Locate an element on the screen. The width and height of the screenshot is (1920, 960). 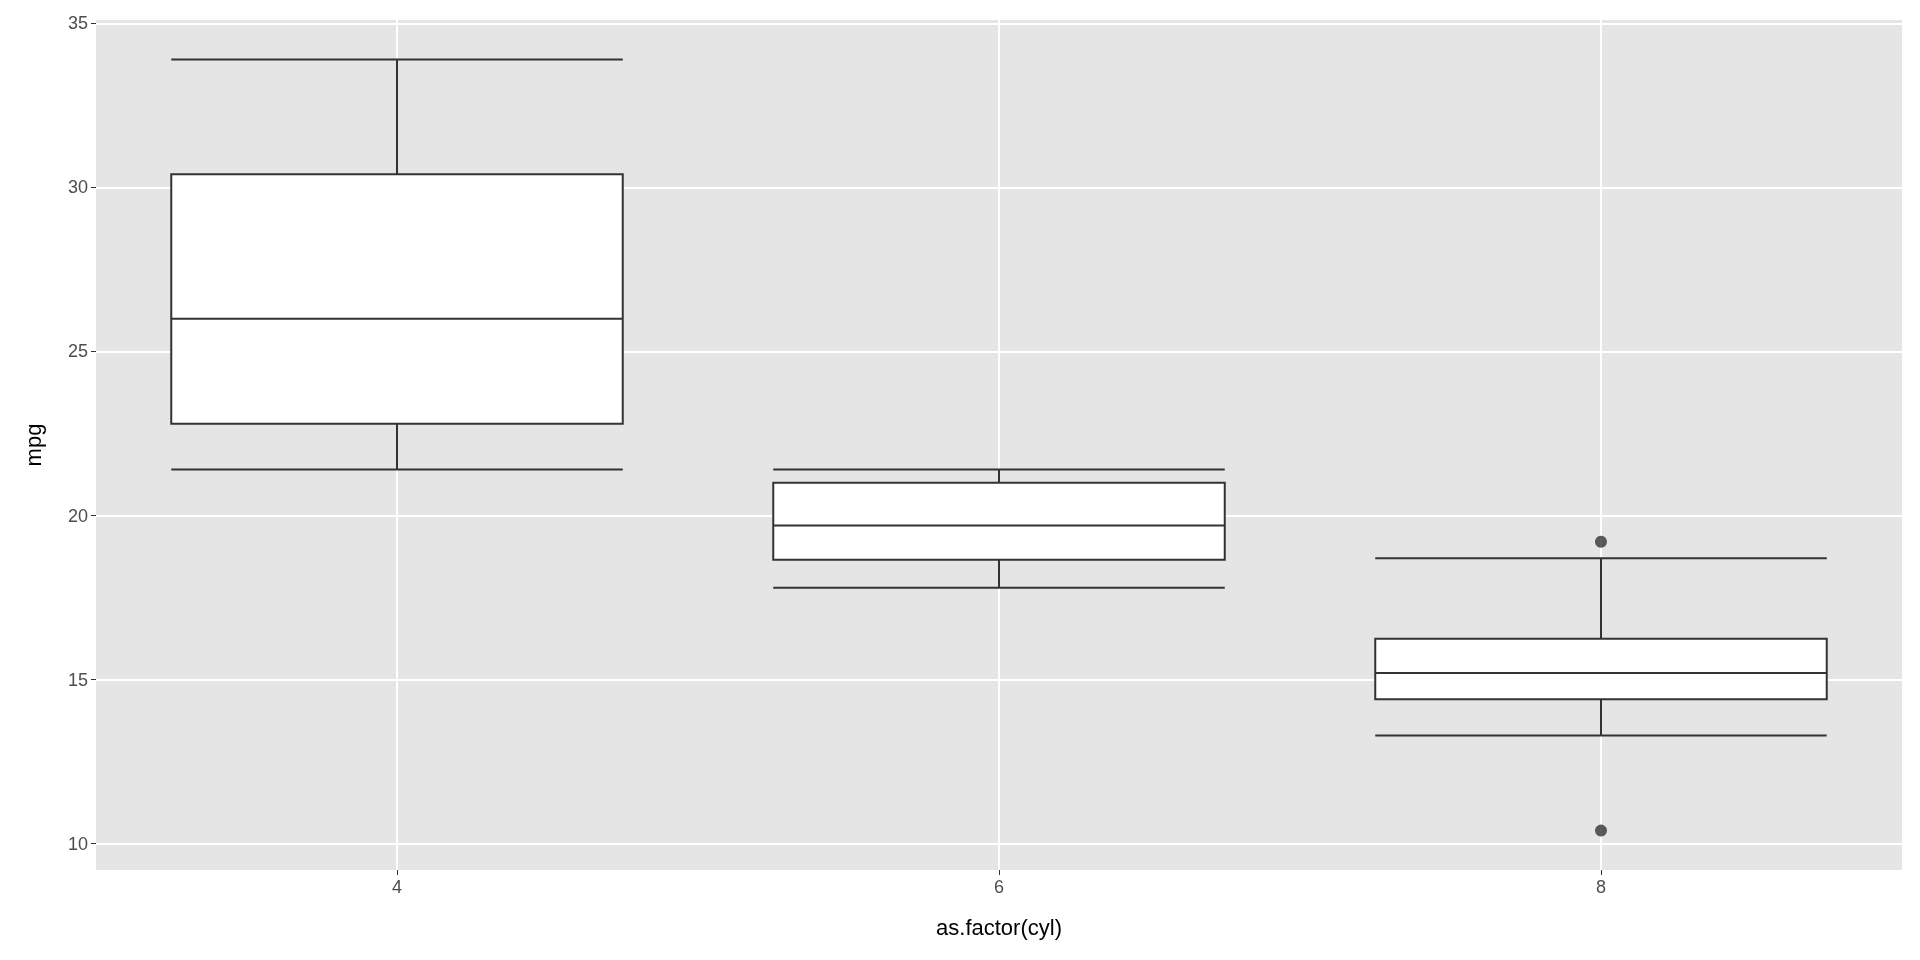
x-tick-label: 8 is located at coordinates (1601, 887).